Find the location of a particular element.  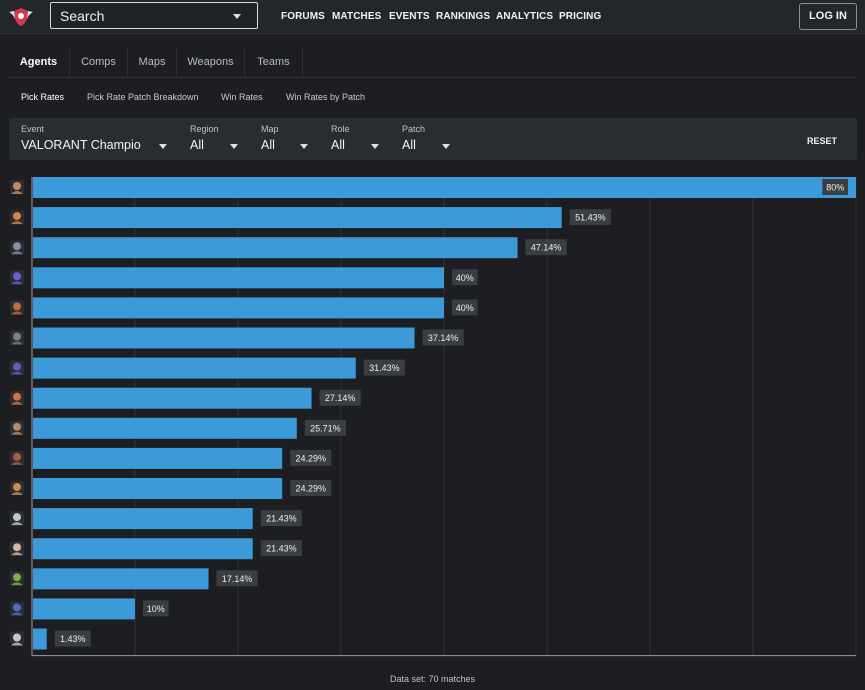

role-filter-label: Role is located at coordinates (340, 129).